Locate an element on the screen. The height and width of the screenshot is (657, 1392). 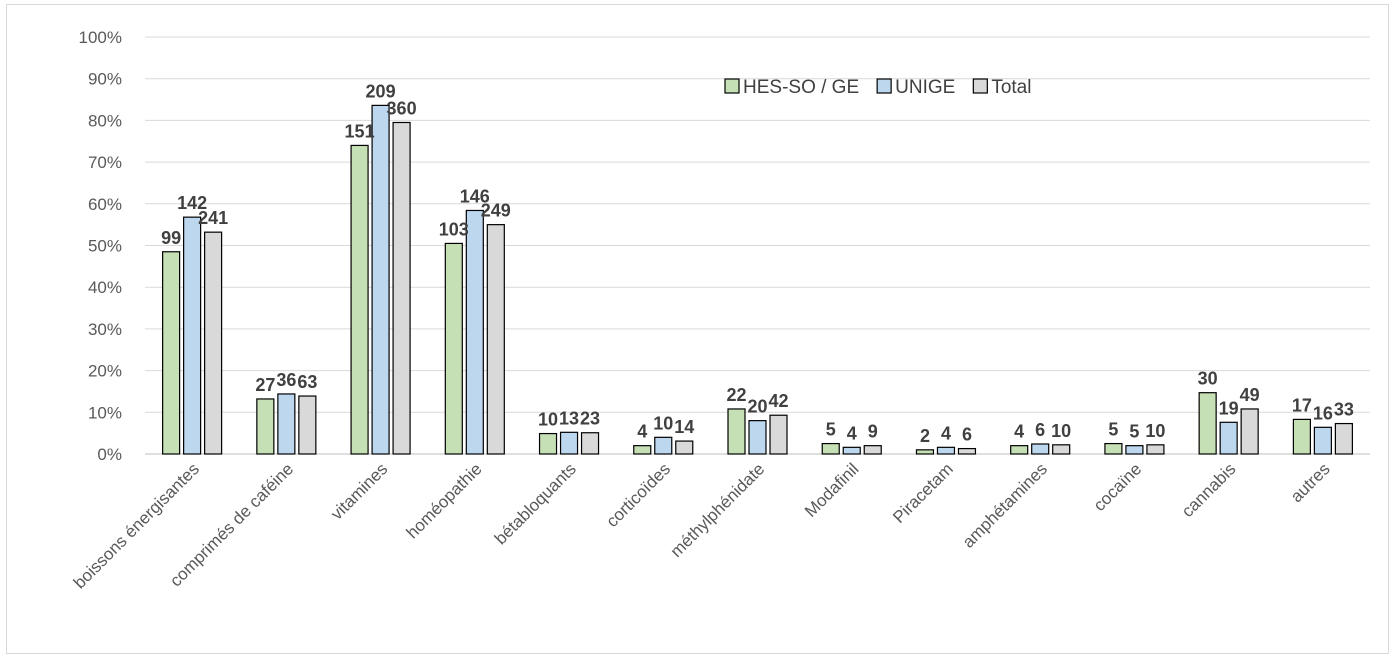
y-tick-label: 30% is located at coordinates (105, 329).